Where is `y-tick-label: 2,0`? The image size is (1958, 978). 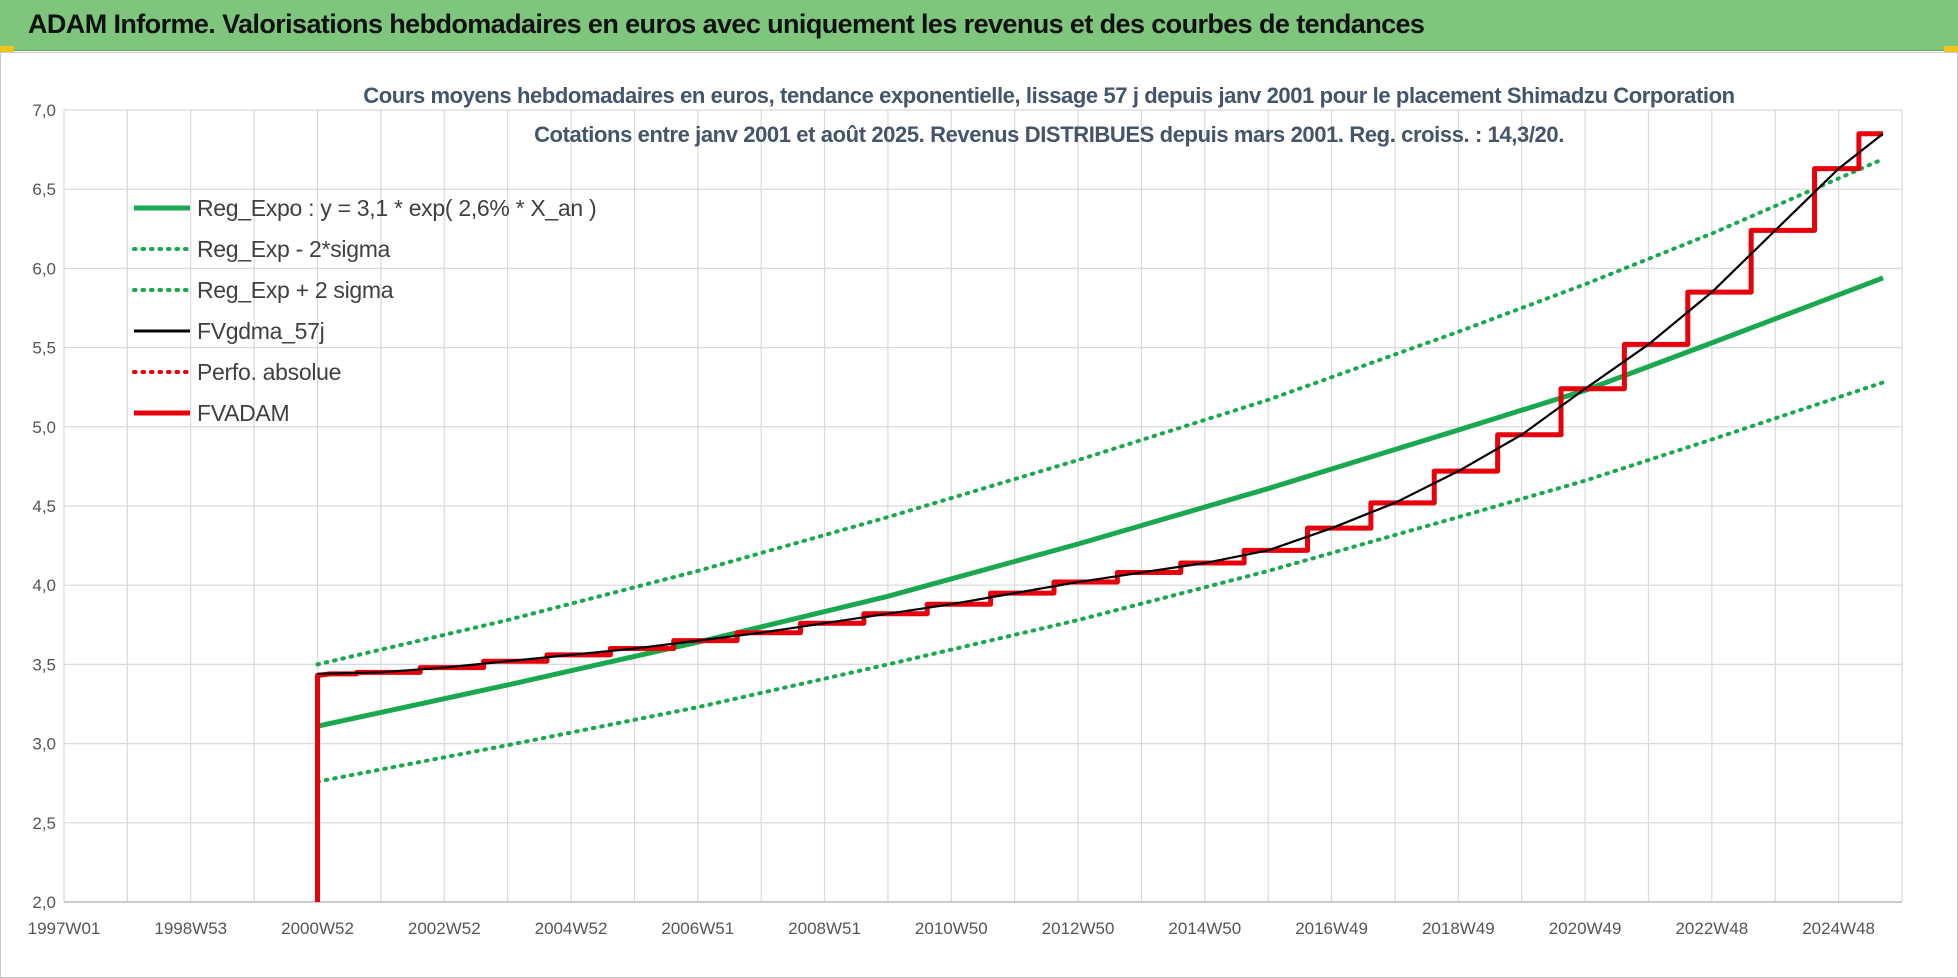
y-tick-label: 2,0 is located at coordinates (44, 902).